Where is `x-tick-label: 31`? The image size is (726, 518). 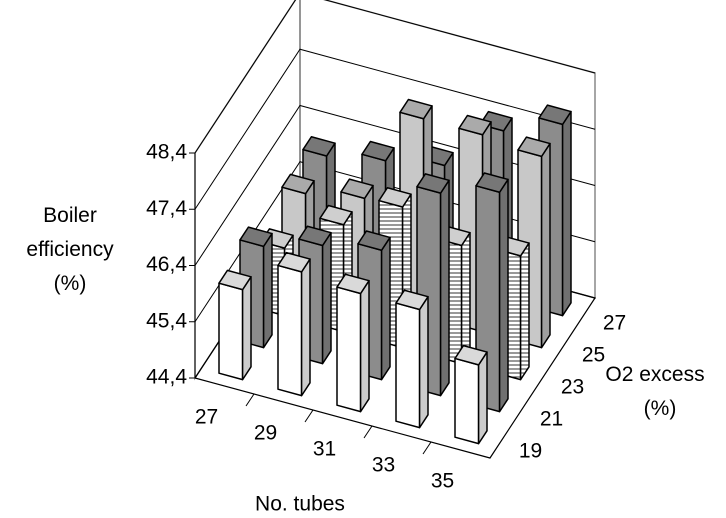 x-tick-label: 31 is located at coordinates (324, 449).